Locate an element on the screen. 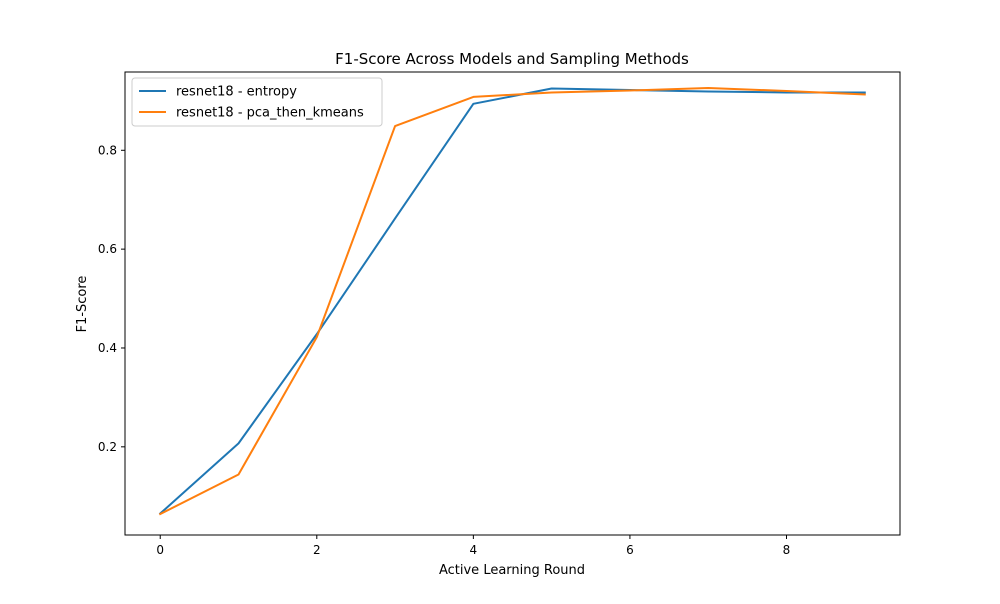 The image size is (1000, 604). x-tick-label: 0 is located at coordinates (160, 550).